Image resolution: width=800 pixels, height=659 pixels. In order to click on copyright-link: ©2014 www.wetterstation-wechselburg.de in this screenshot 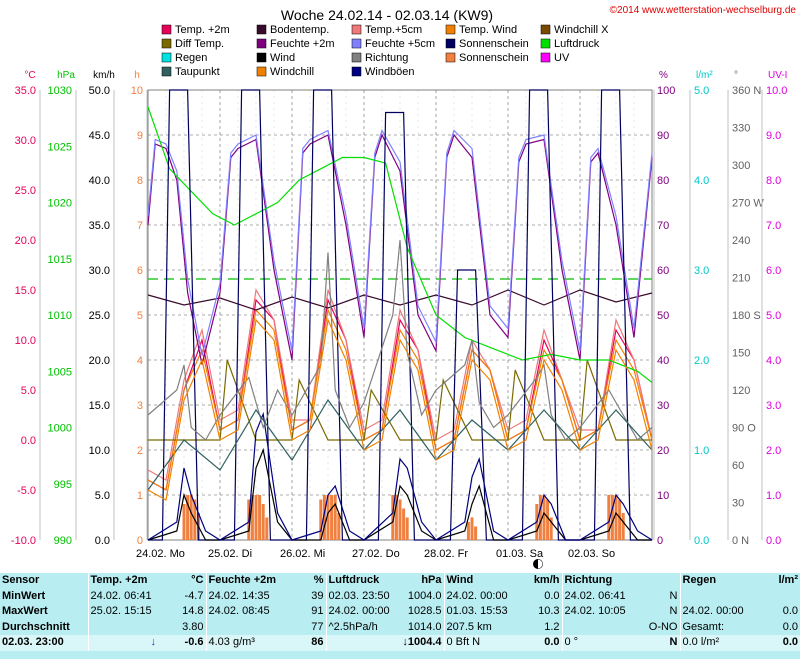, I will do `click(703, 10)`.